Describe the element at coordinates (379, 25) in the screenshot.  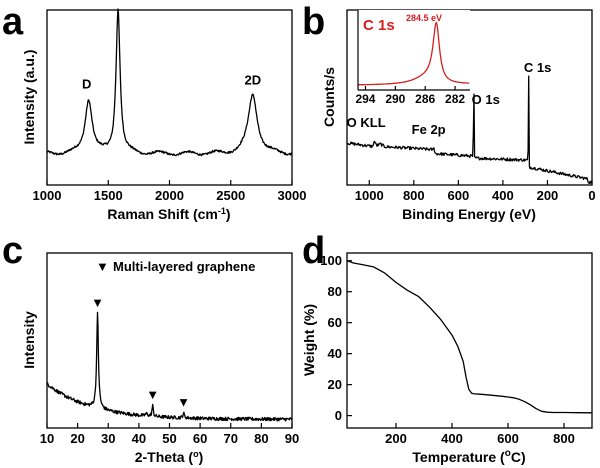
I see `inset-title: C 1s` at that location.